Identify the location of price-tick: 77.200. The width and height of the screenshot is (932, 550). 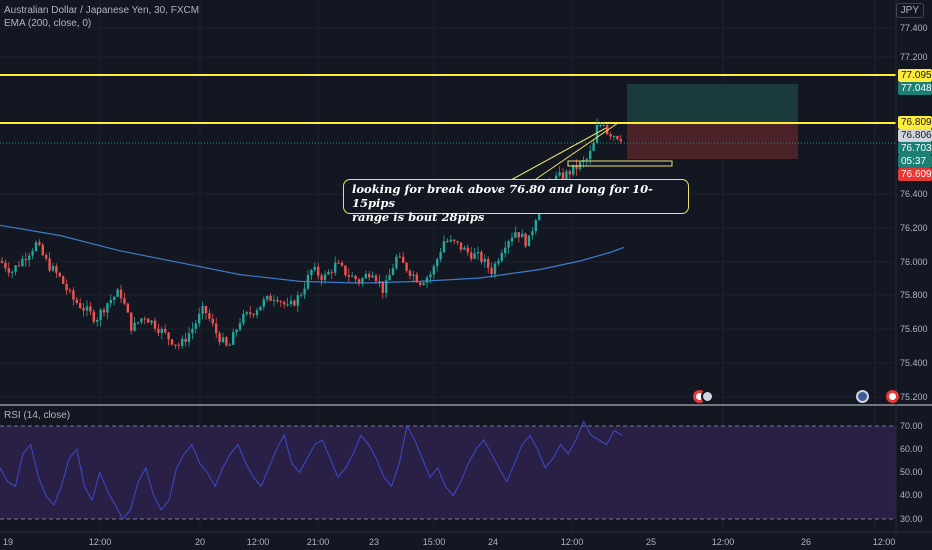
(914, 57).